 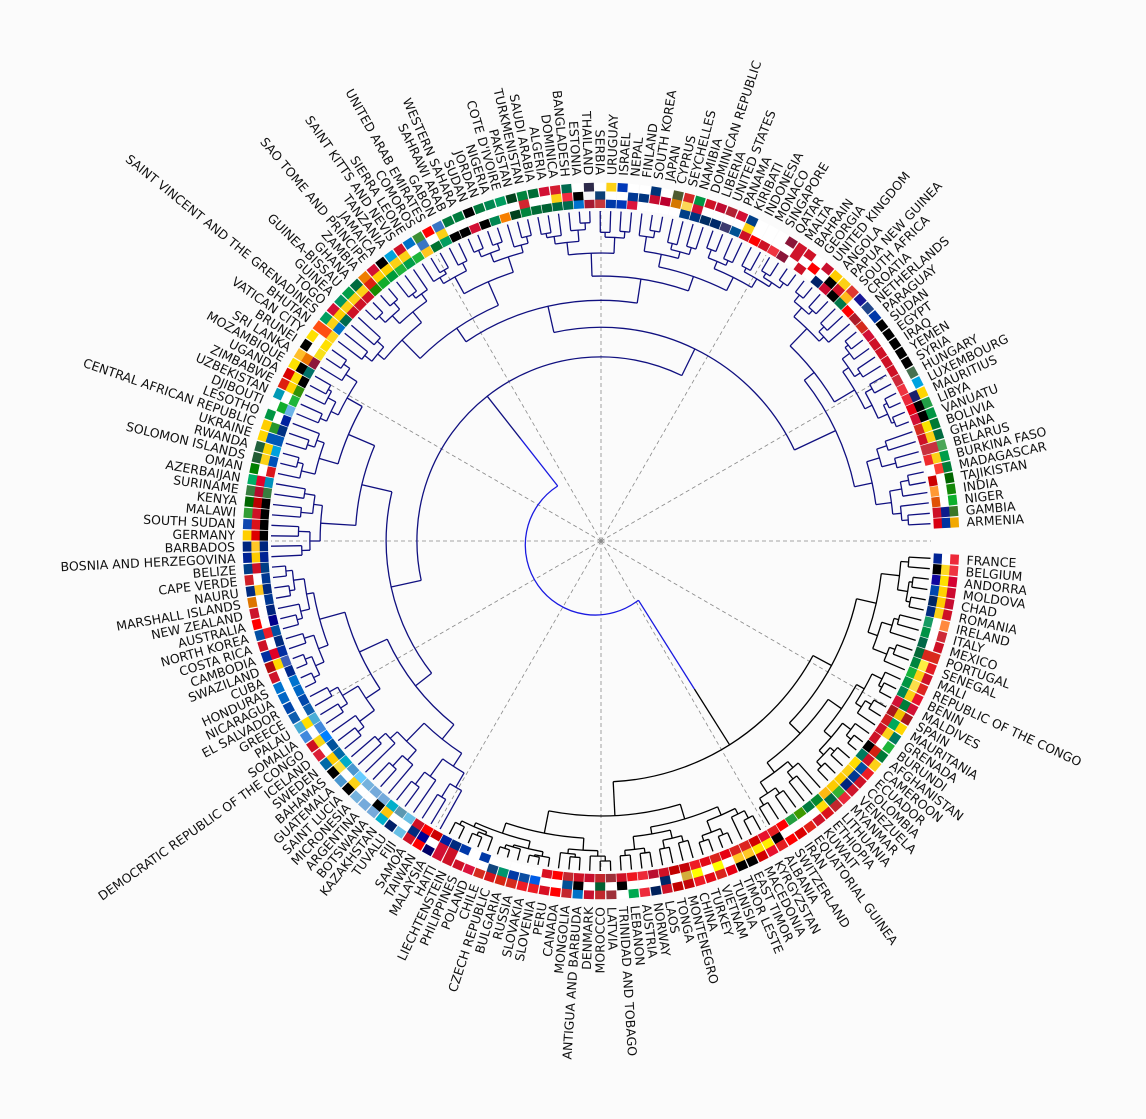 What do you see at coordinates (587, 938) in the screenshot?
I see `leaf-label-denmark: DENMARK` at bounding box center [587, 938].